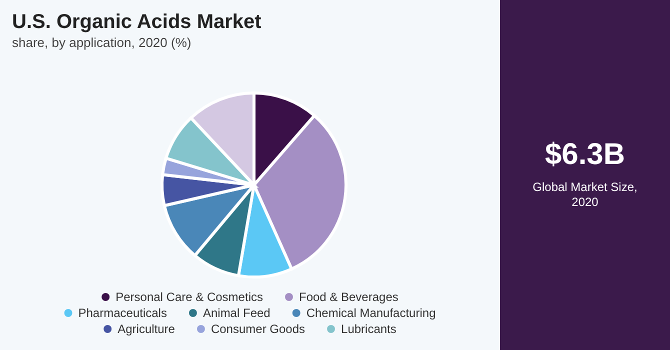  What do you see at coordinates (585, 155) in the screenshot?
I see `text: $6.3B` at bounding box center [585, 155].